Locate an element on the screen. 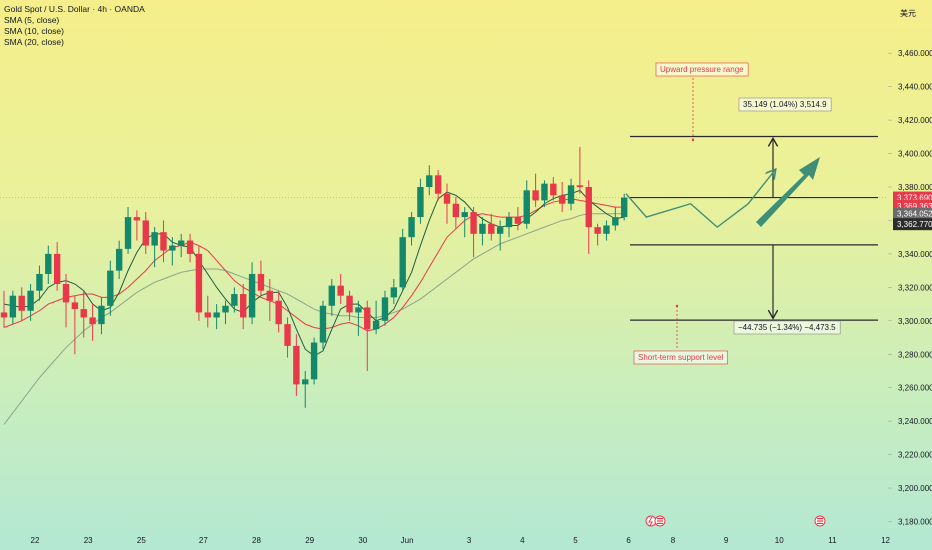 The image size is (932, 550). indicator-sma20: SMA (20, close) is located at coordinates (34, 42).